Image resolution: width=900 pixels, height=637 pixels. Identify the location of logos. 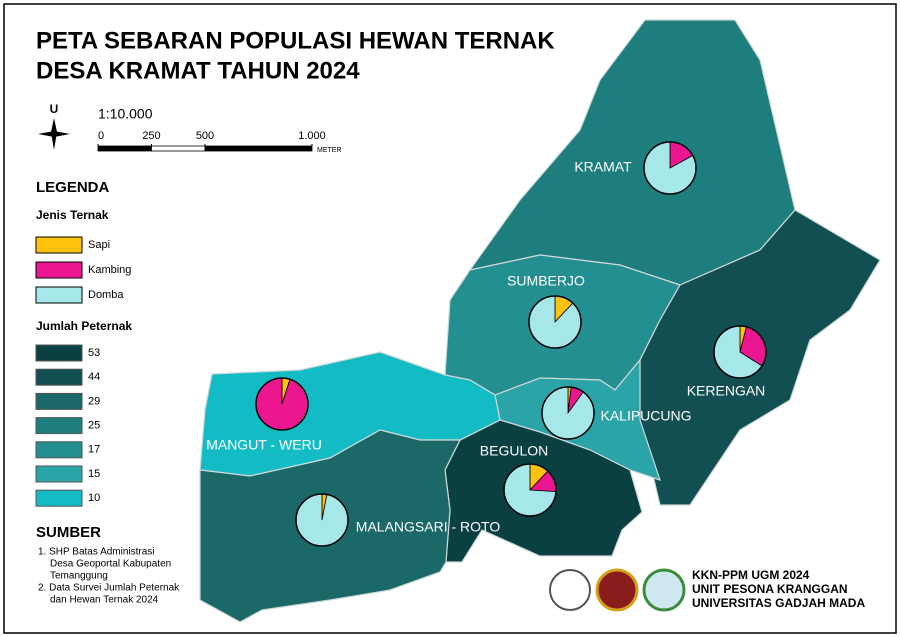
(617, 590).